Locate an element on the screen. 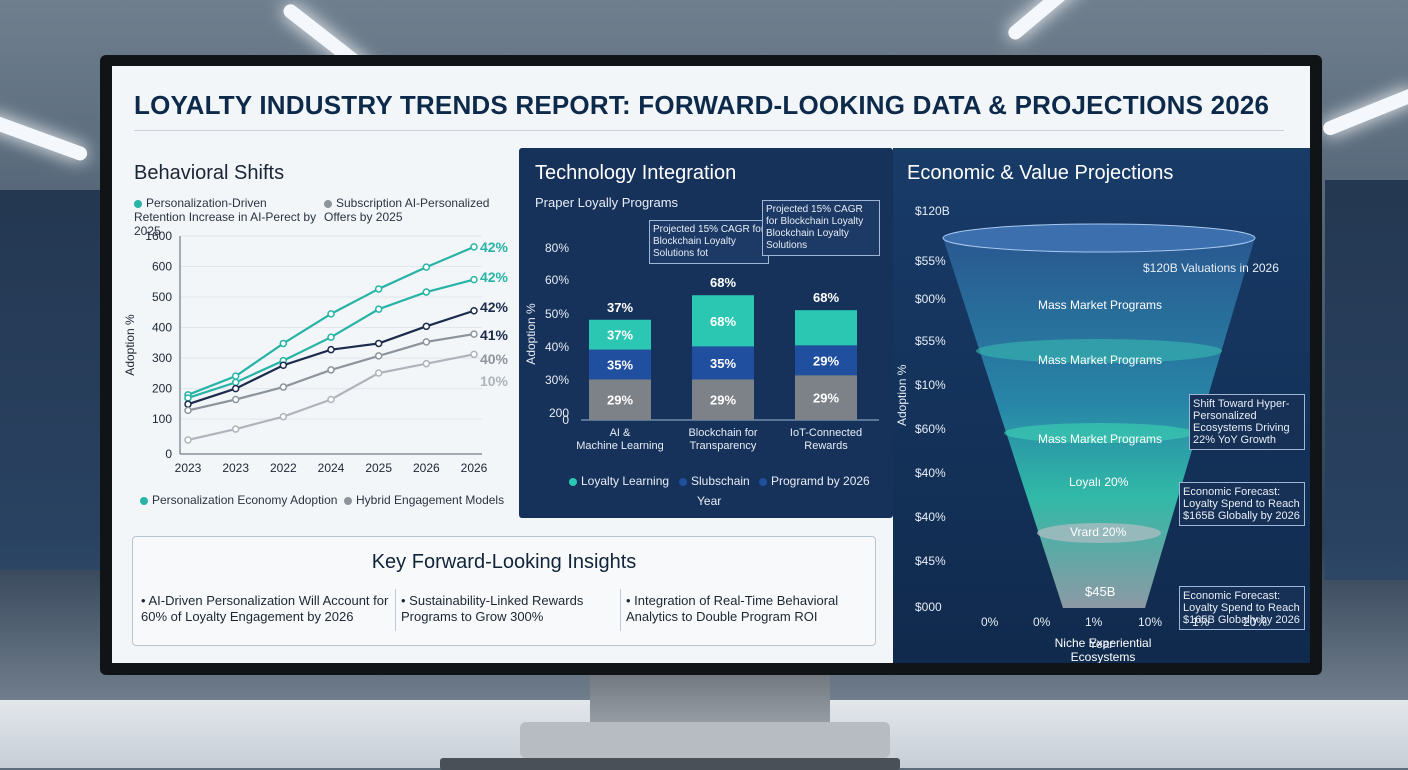 This screenshot has width=1408, height=770. y-tick-label: 300 is located at coordinates (162, 358).